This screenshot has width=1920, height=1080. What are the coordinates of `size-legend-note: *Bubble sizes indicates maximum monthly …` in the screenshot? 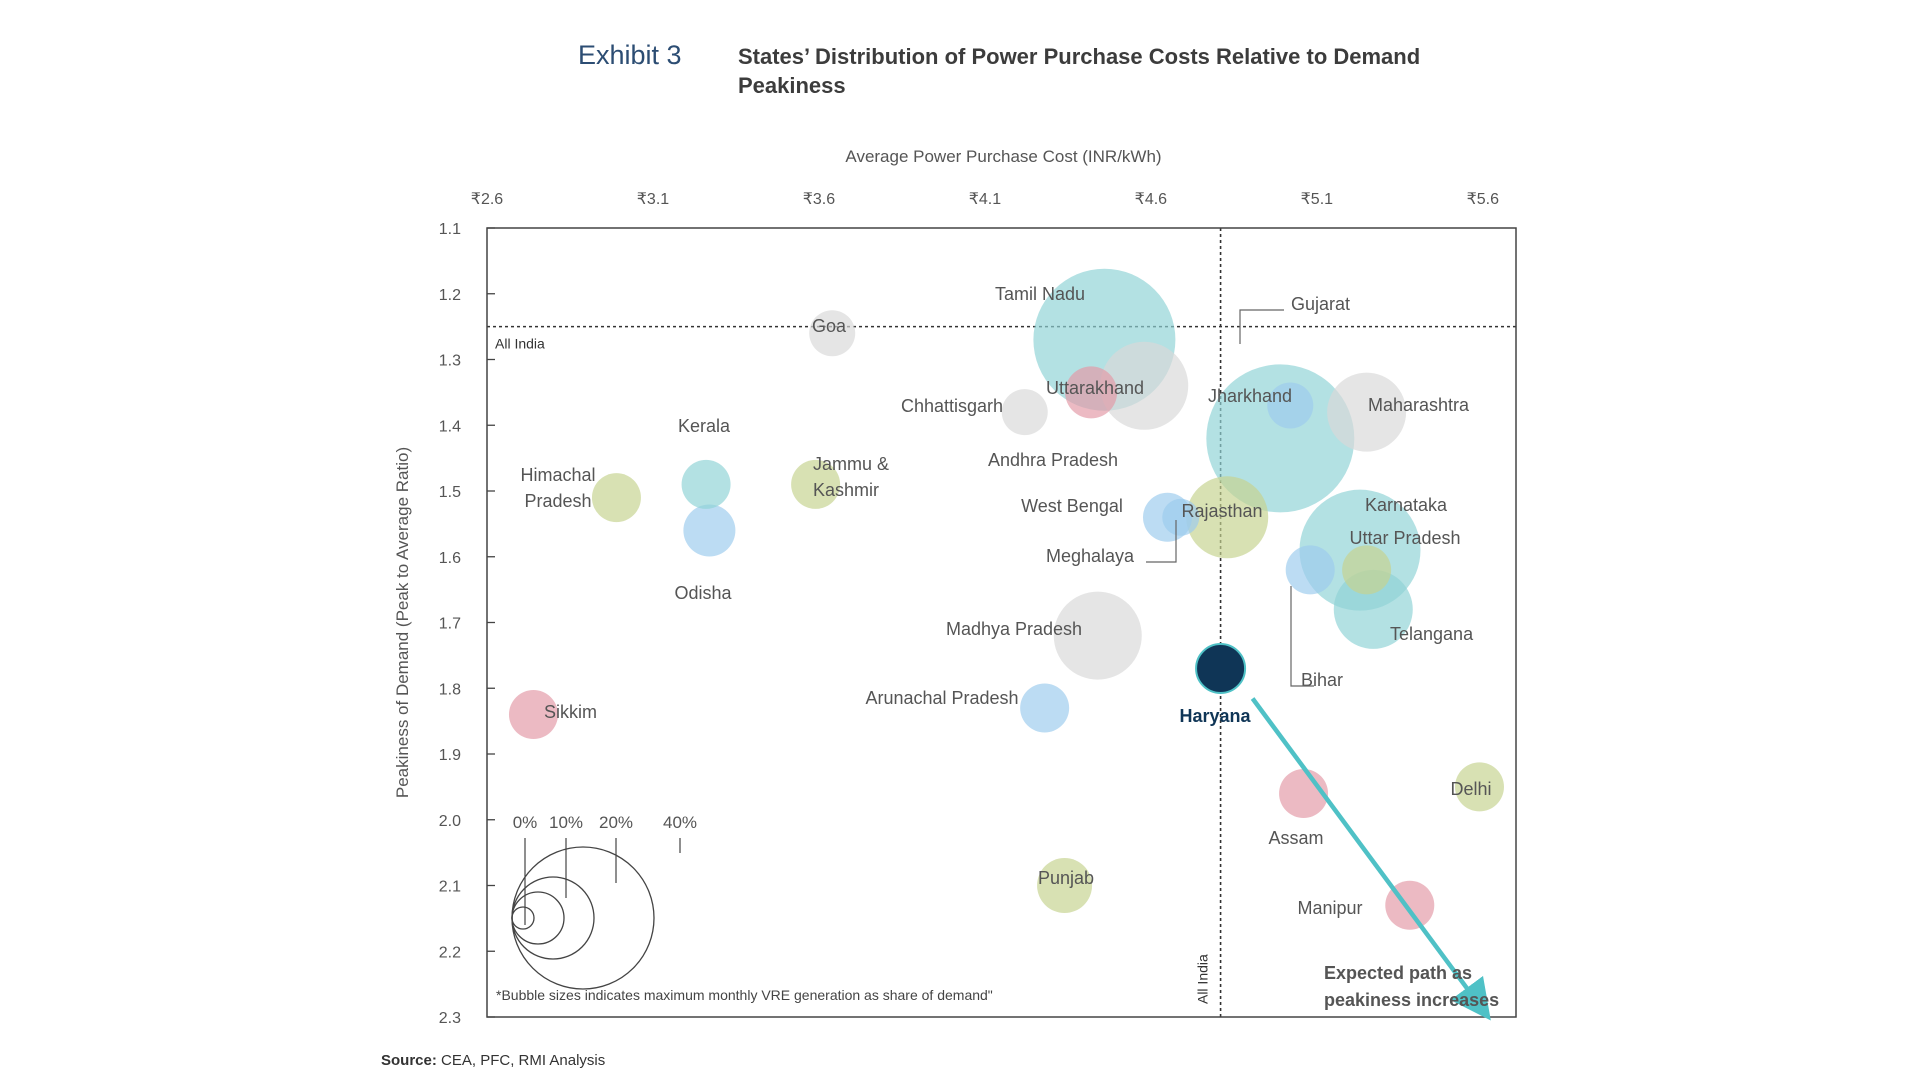 It's located at (744, 995).